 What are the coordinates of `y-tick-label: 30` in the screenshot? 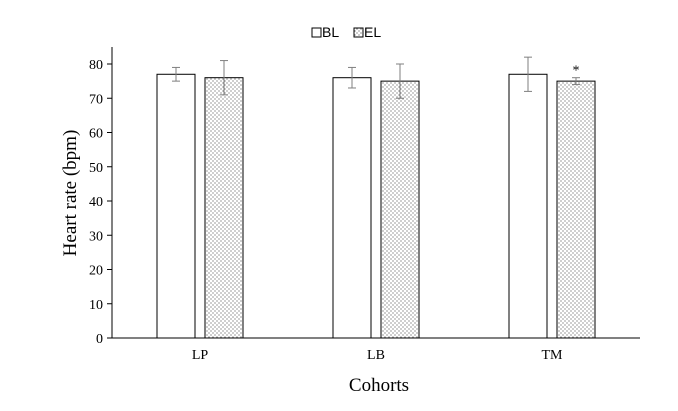 It's located at (96, 236).